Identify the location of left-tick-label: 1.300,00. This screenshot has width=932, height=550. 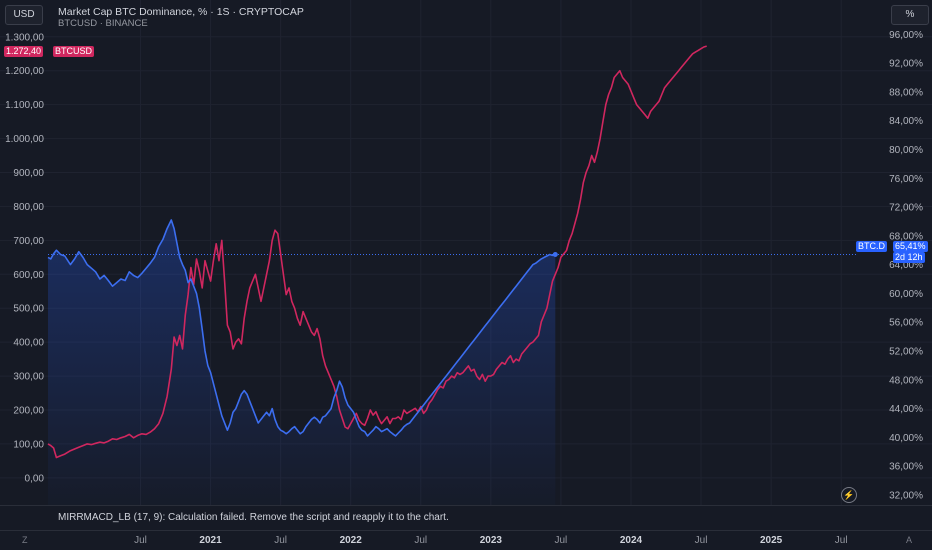
(24, 37).